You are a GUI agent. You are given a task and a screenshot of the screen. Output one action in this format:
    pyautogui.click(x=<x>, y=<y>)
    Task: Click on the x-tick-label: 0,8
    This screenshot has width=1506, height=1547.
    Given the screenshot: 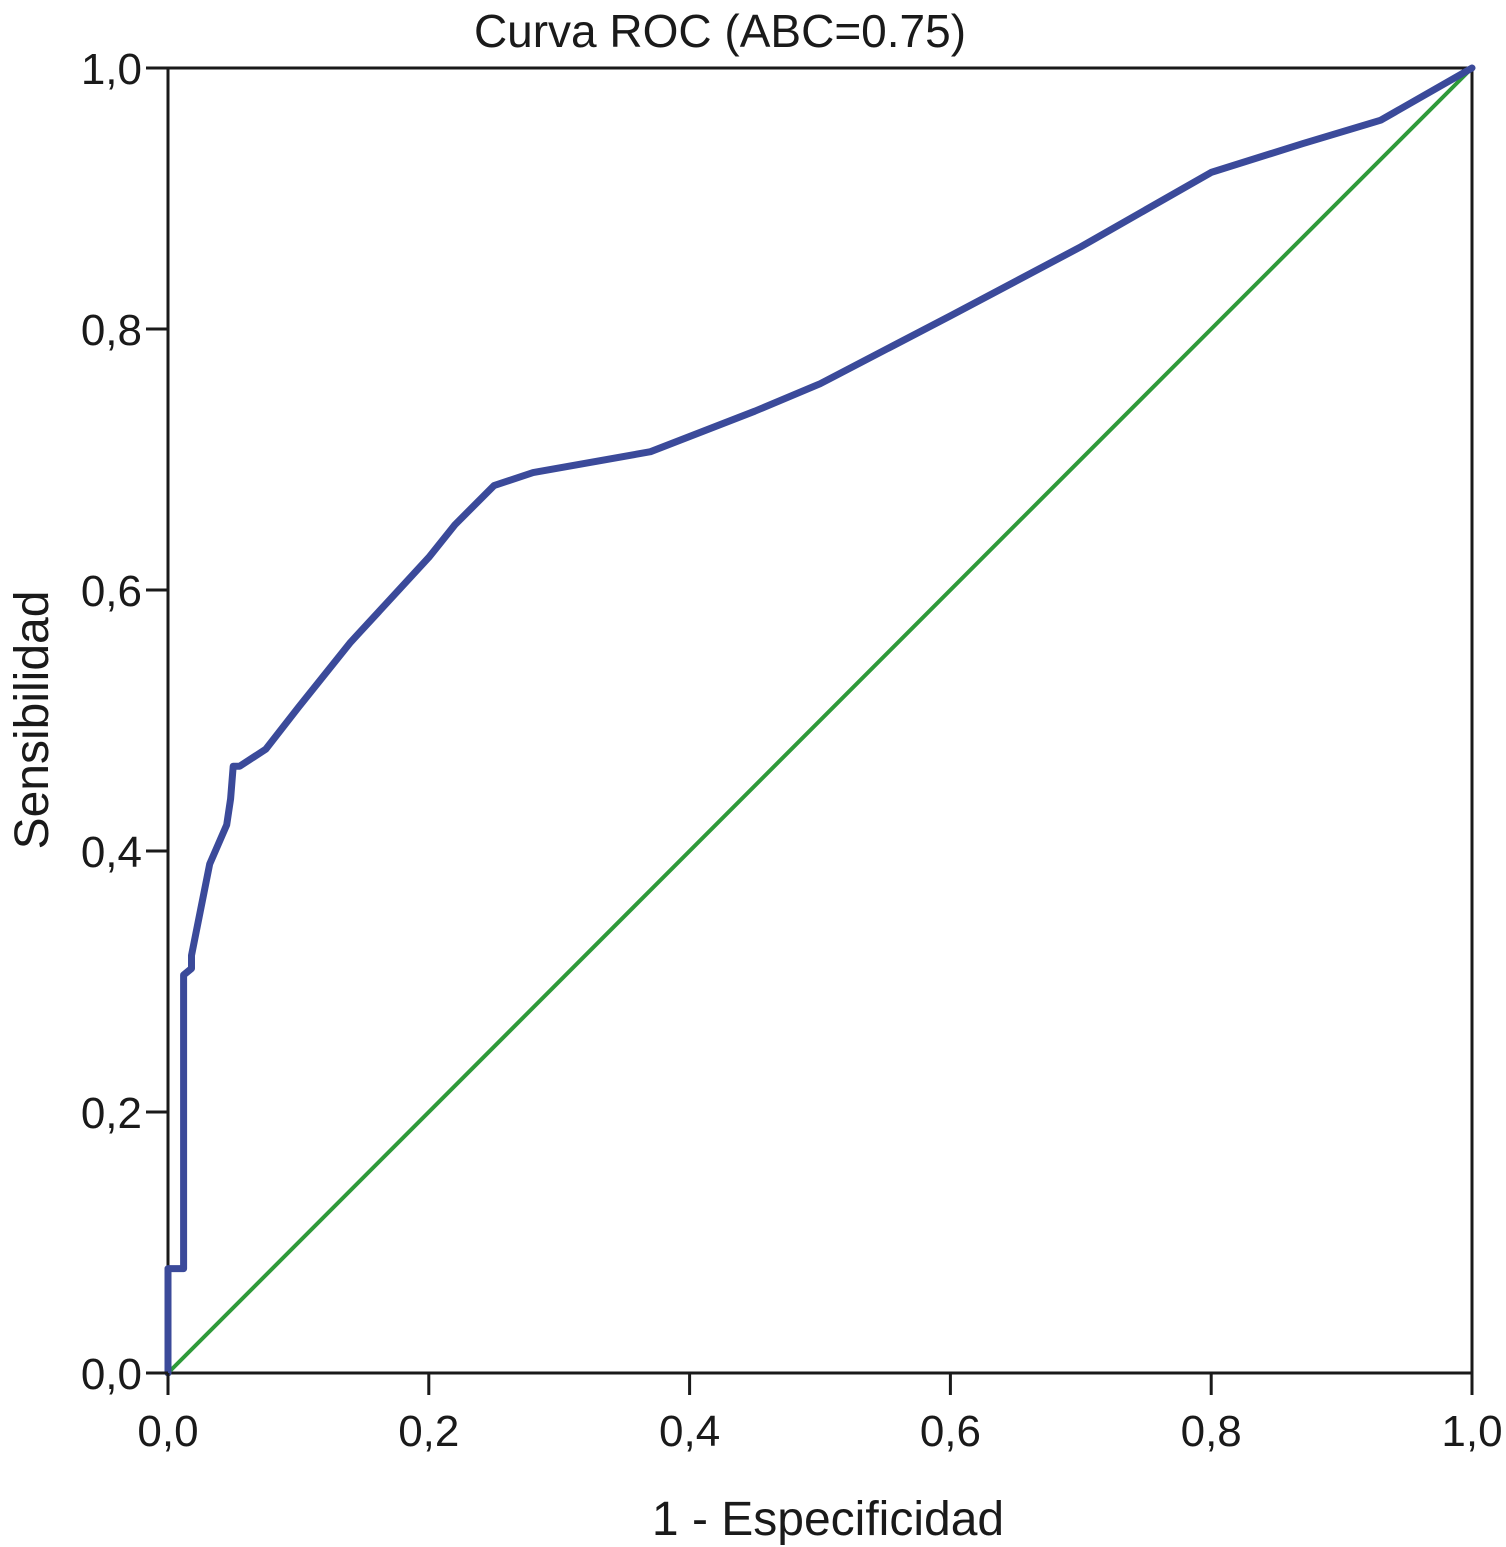 What is the action you would take?
    pyautogui.click(x=1211, y=1431)
    